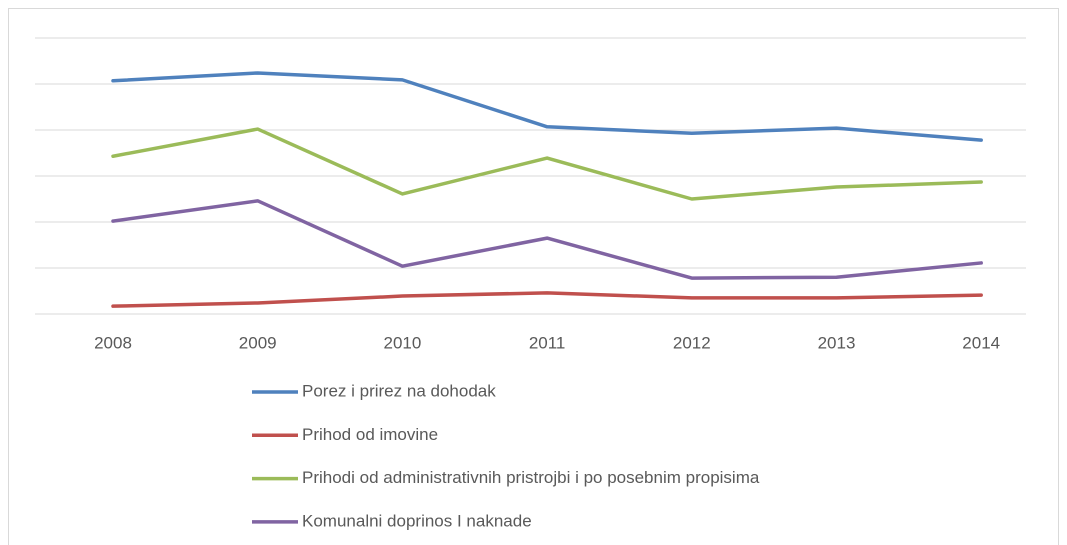 The width and height of the screenshot is (1067, 545). Describe the element at coordinates (258, 342) in the screenshot. I see `x-tick-label: 2009` at that location.